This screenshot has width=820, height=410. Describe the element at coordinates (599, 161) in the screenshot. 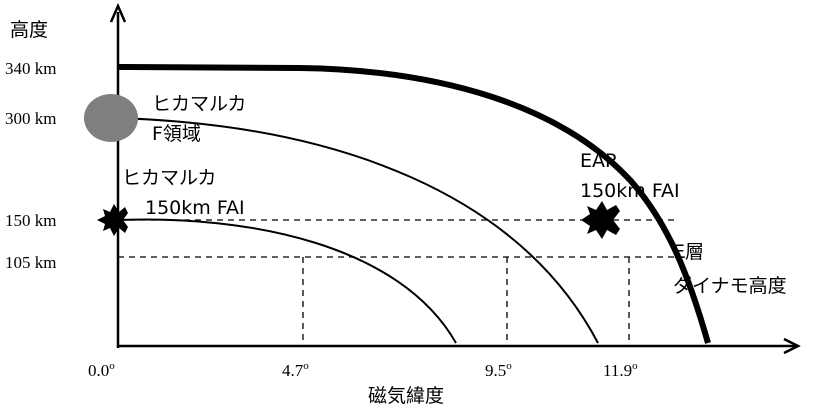

I see `label-ear-line1: EAR` at that location.